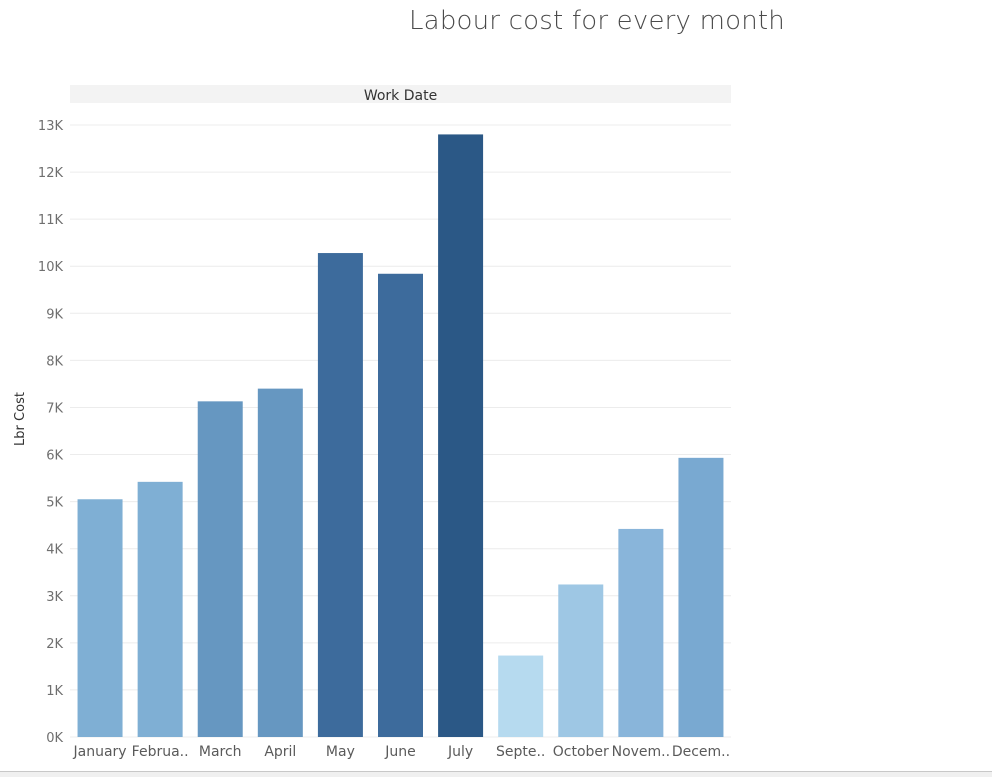 Image resolution: width=992 pixels, height=777 pixels. I want to click on y-tick-label: 1K, so click(54, 691).